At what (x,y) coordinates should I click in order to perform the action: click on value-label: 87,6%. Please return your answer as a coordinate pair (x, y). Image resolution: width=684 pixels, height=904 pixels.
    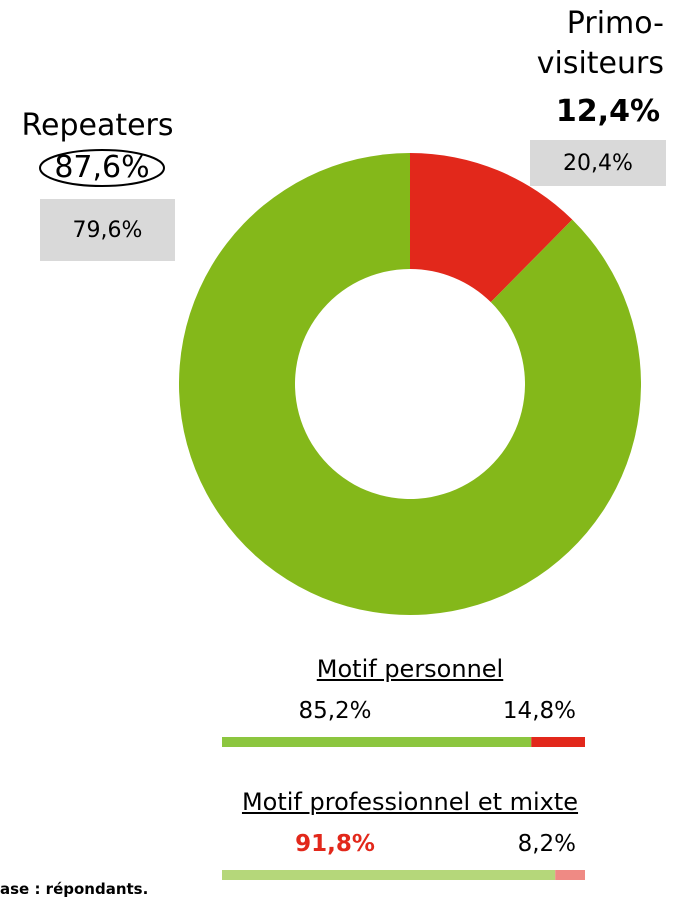
    Looking at the image, I should click on (102, 167).